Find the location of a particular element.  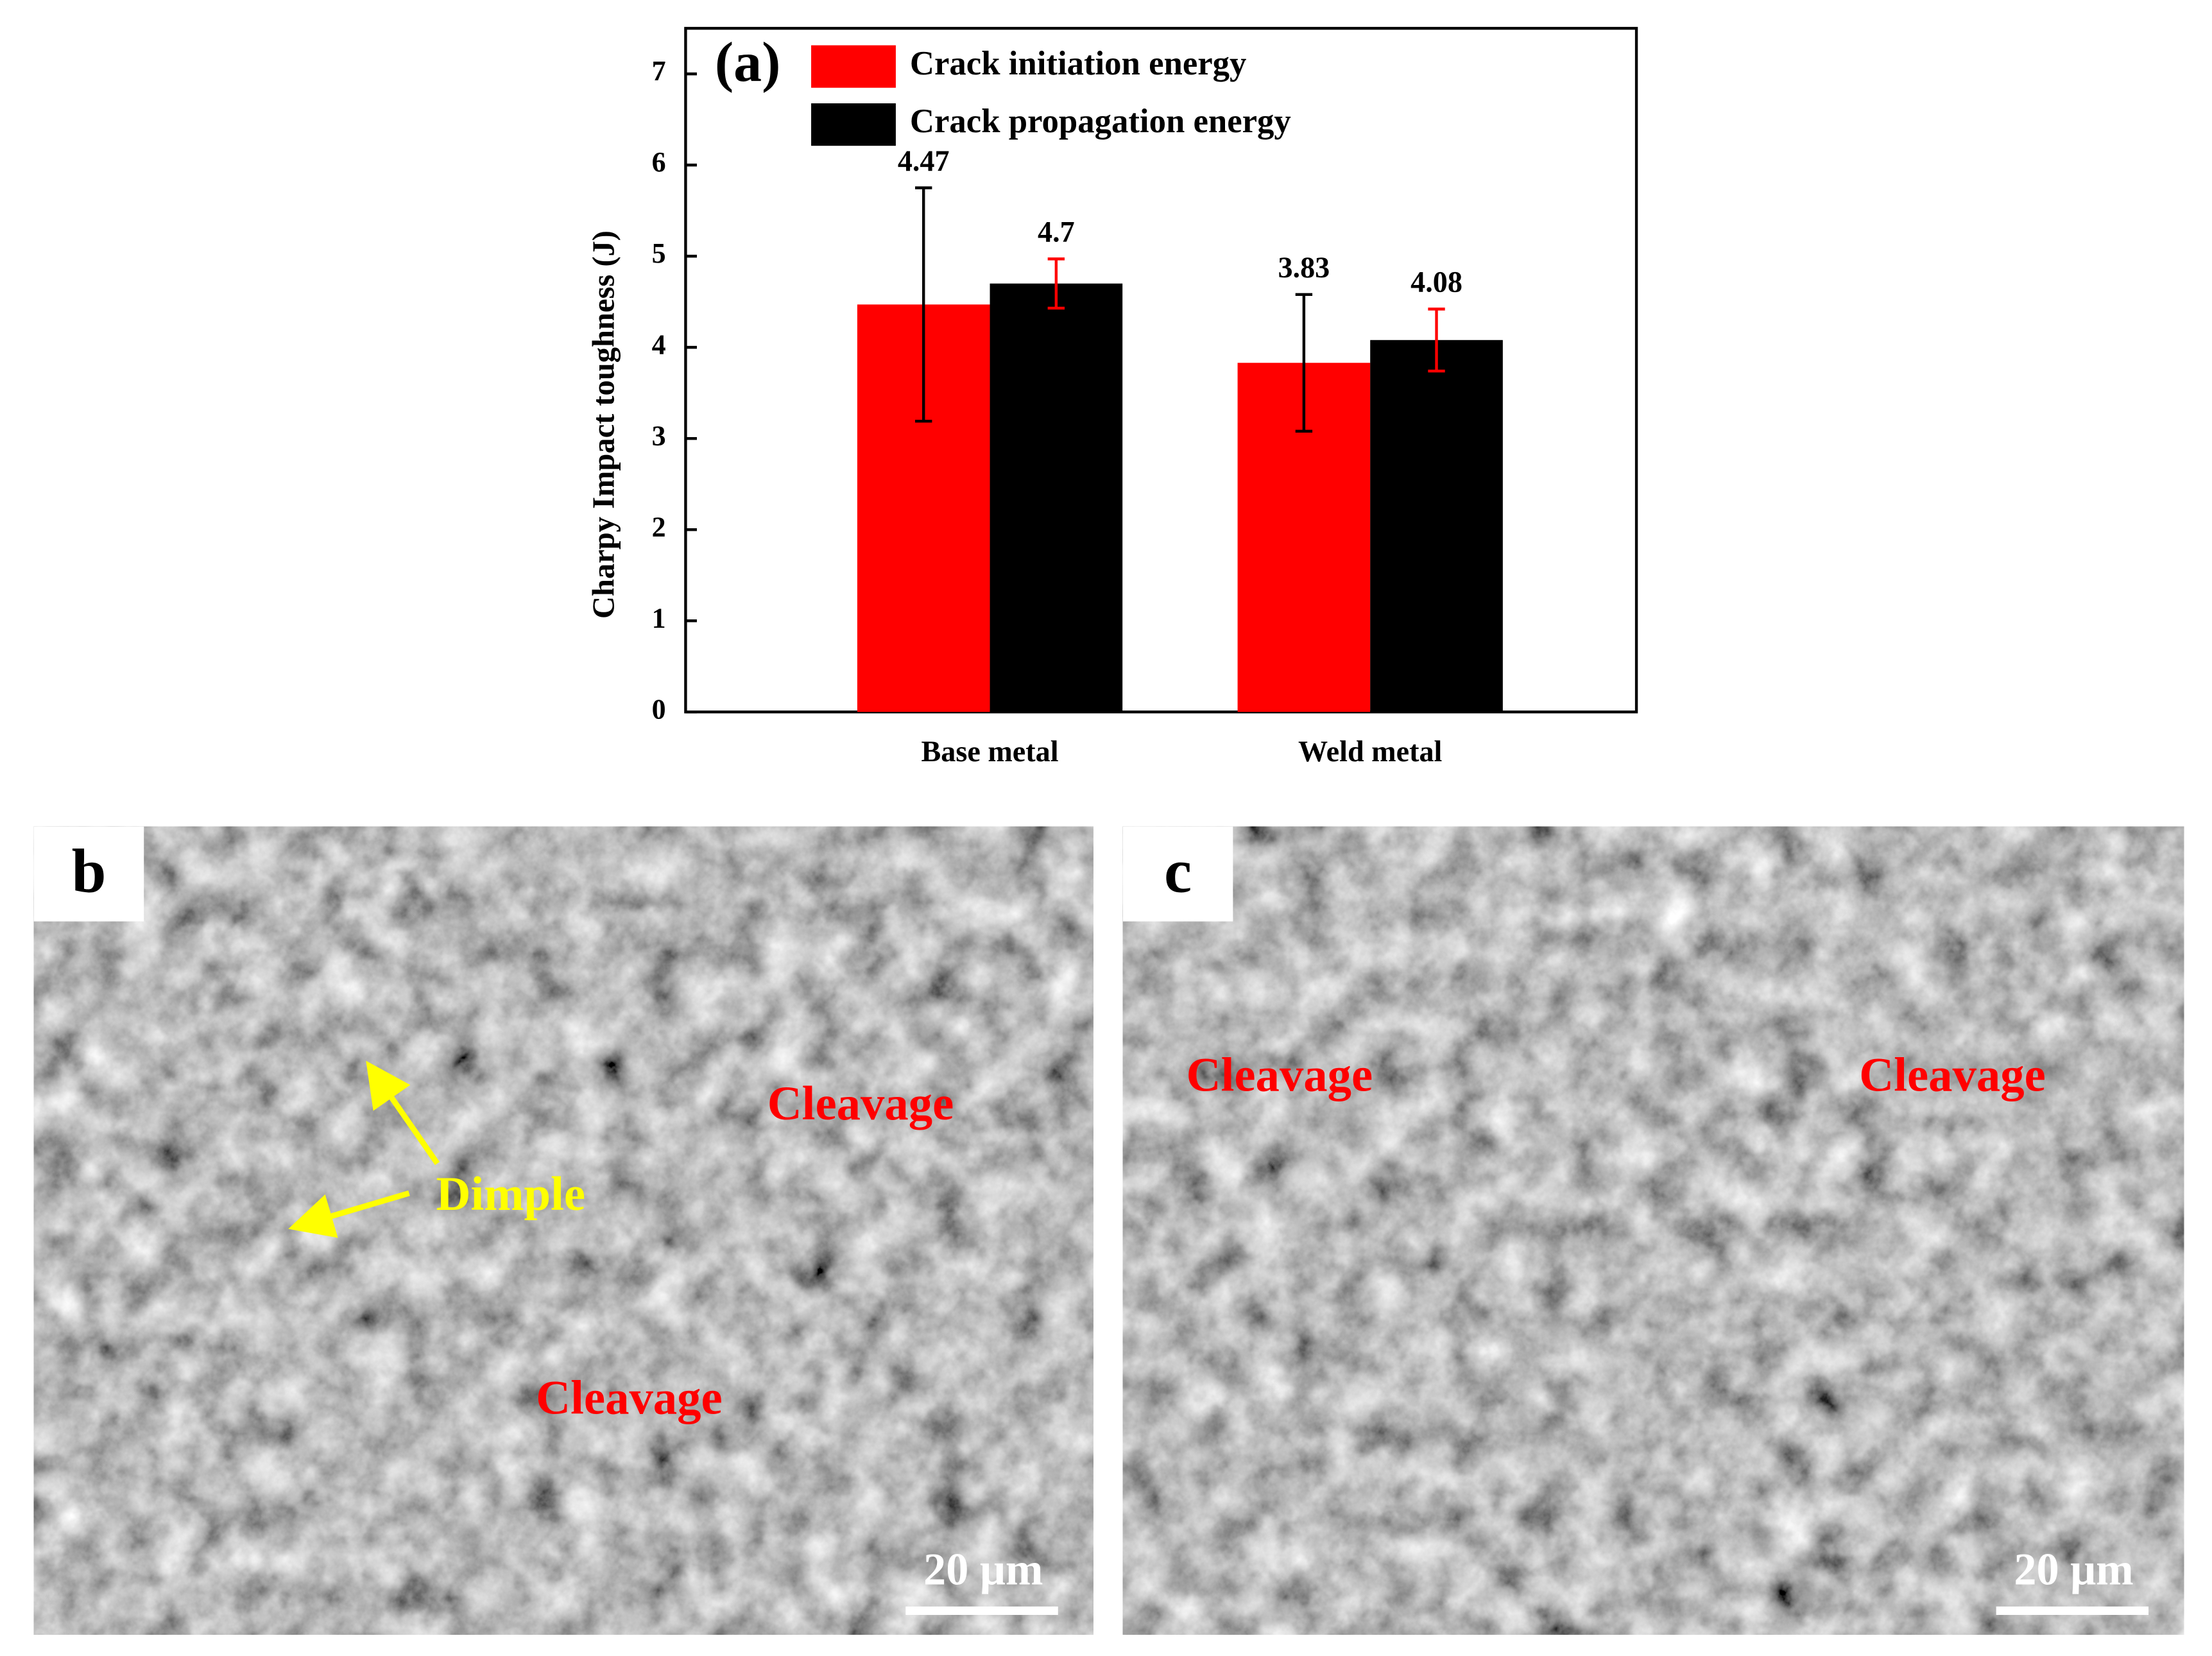

y-axis-label: Charpy Impact toughness (J) is located at coordinates (604, 424).